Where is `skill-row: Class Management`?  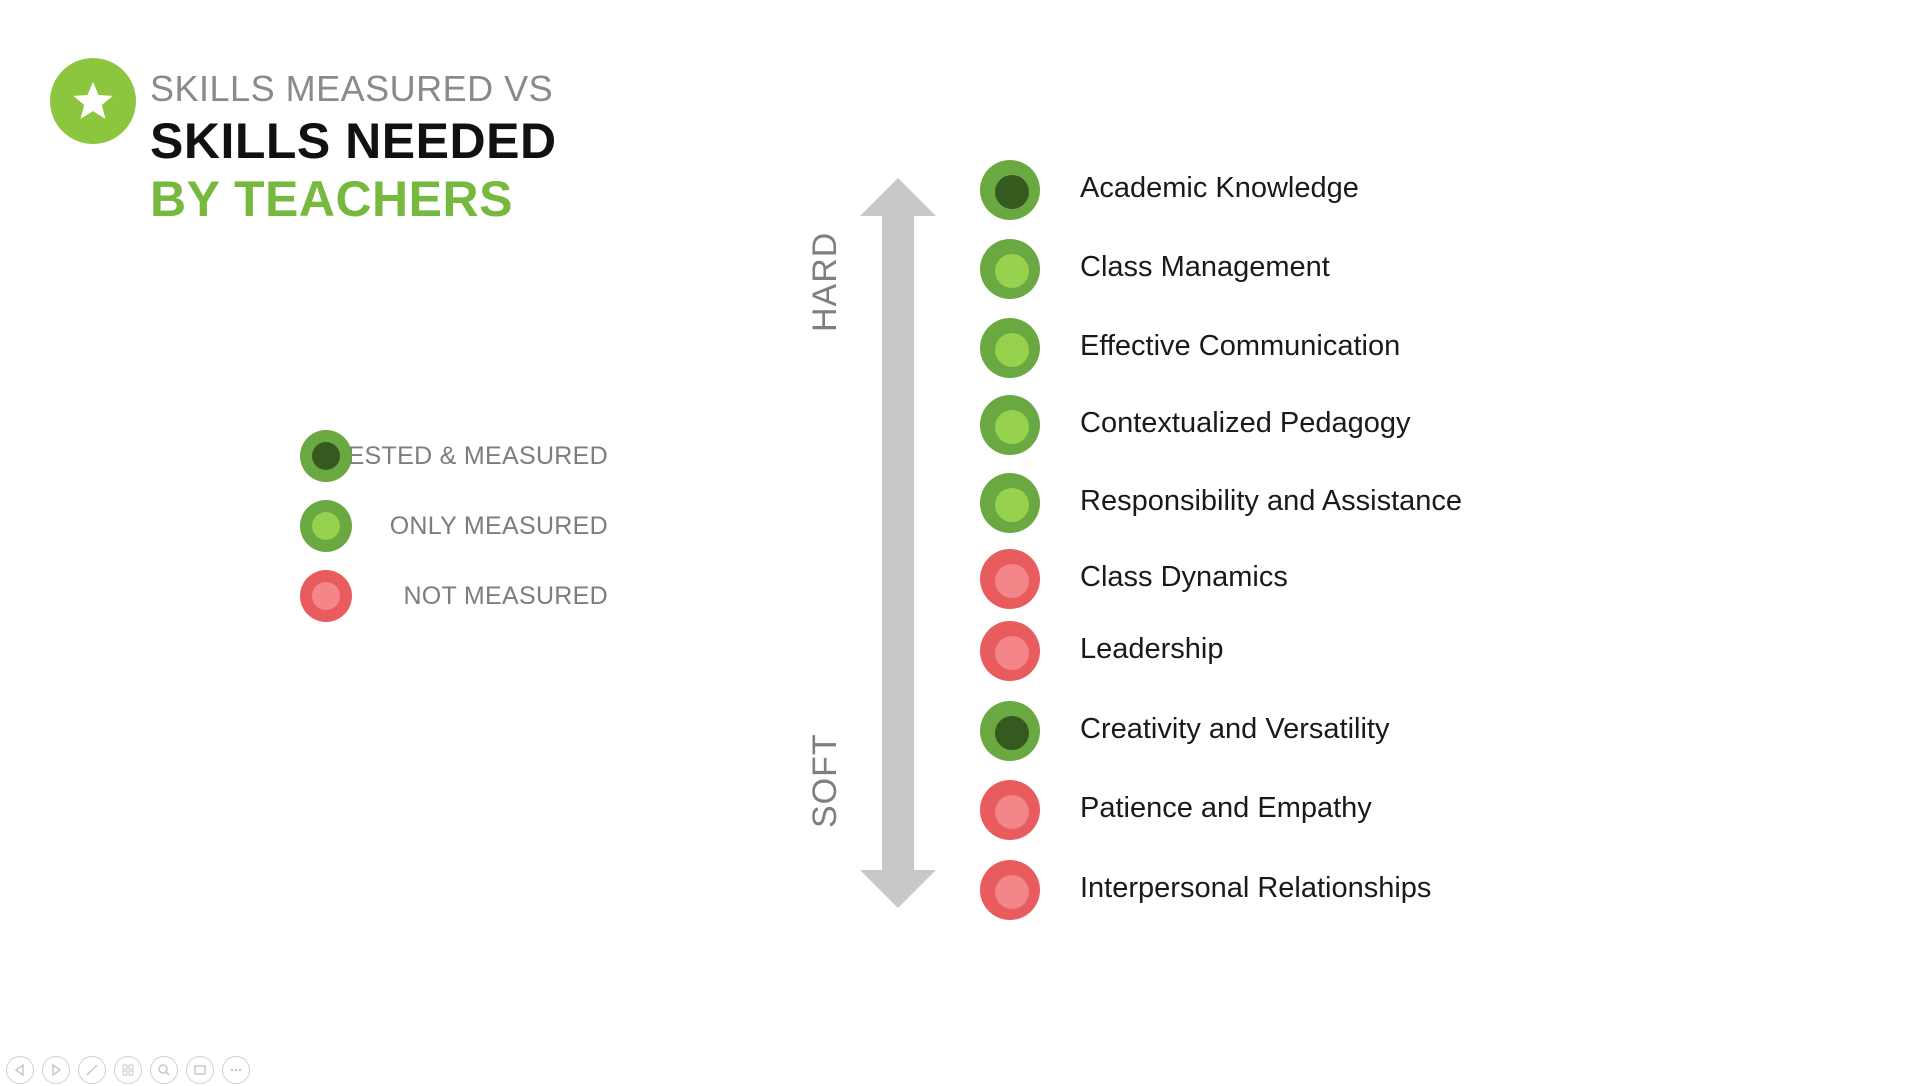 skill-row: Class Management is located at coordinates (1330, 269).